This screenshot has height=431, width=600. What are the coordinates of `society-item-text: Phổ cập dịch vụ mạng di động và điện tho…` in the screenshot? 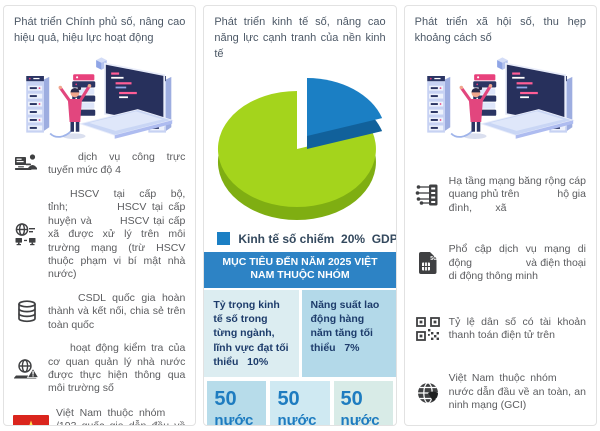 It's located at (517, 263).